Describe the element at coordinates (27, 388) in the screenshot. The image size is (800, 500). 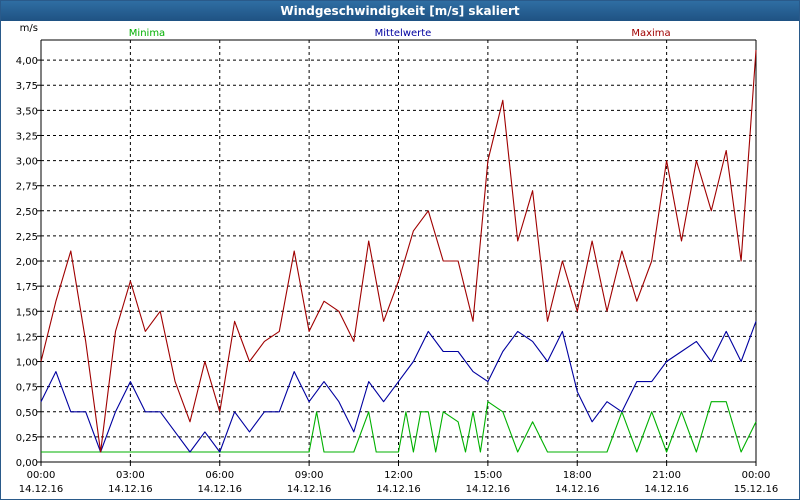
I see `y-tick-label: 0,75` at that location.